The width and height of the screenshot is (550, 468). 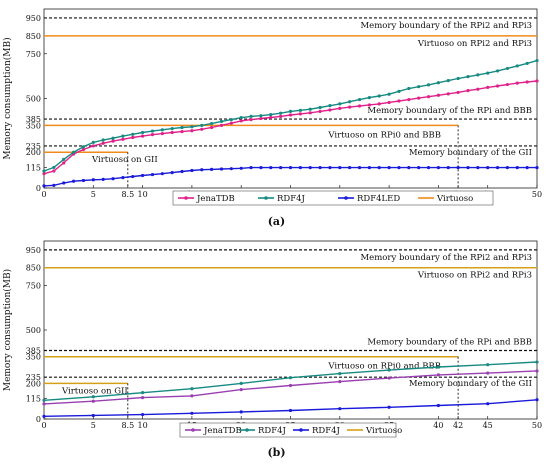 I want to click on legend-box, so click(x=288, y=430).